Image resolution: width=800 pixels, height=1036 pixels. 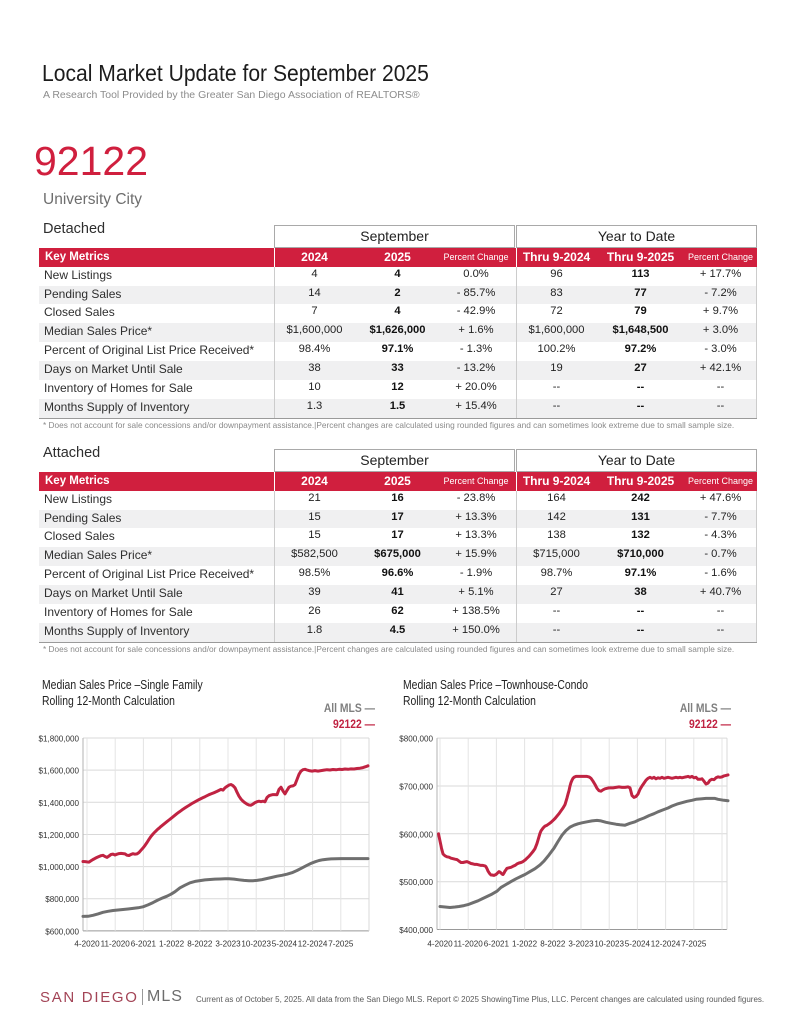 I want to click on svg-text: $1,800,000, so click(x=58, y=739).